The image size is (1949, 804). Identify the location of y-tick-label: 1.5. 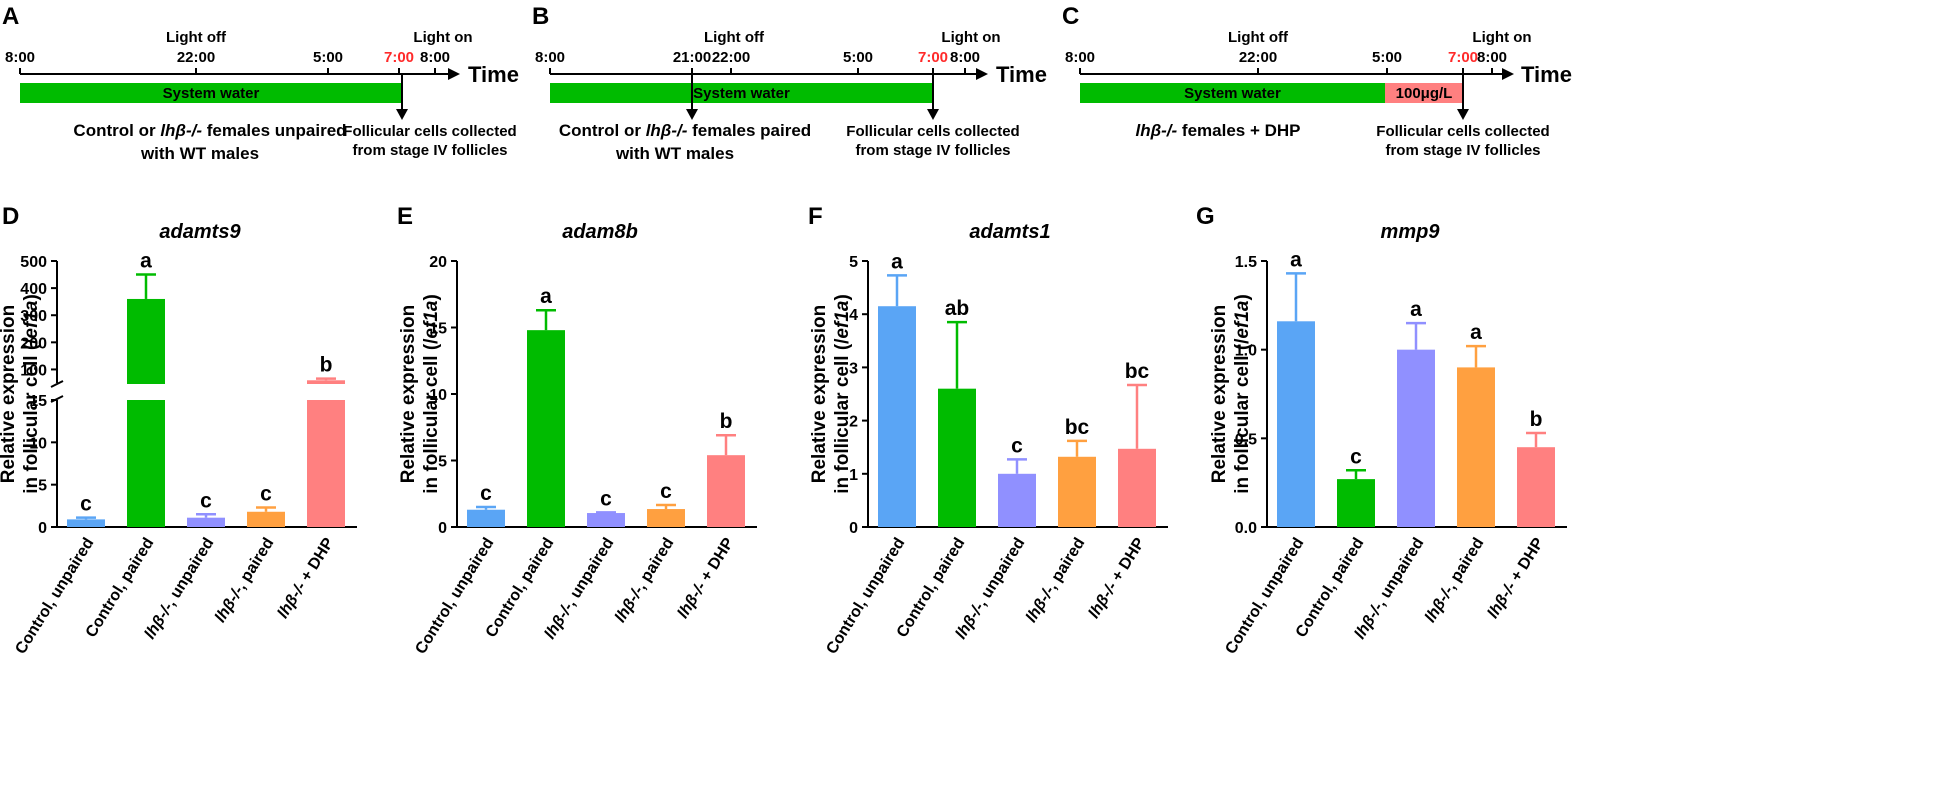
(1246, 262).